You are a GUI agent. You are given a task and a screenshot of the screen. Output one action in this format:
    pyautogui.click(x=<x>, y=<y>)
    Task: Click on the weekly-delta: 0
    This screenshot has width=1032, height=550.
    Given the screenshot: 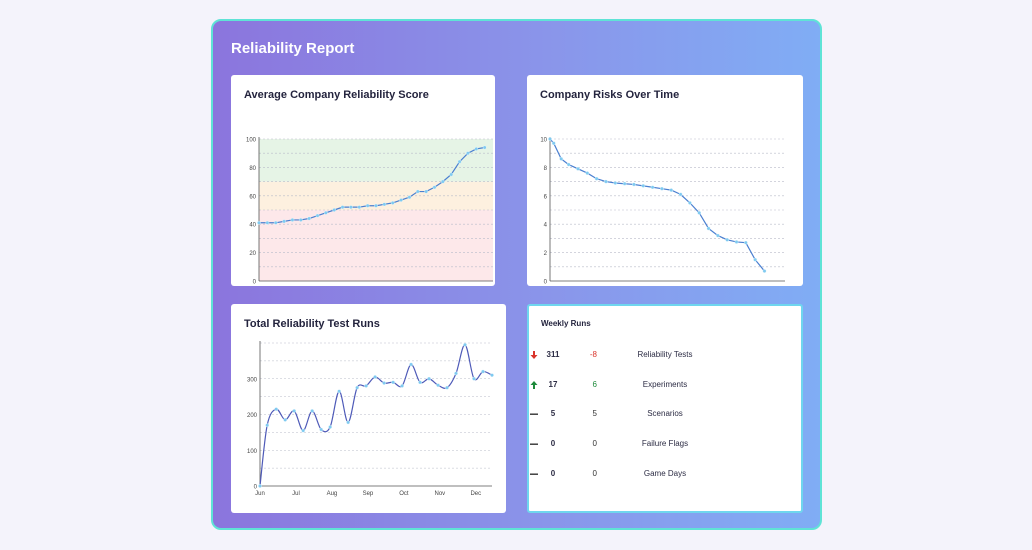 What is the action you would take?
    pyautogui.click(x=594, y=473)
    